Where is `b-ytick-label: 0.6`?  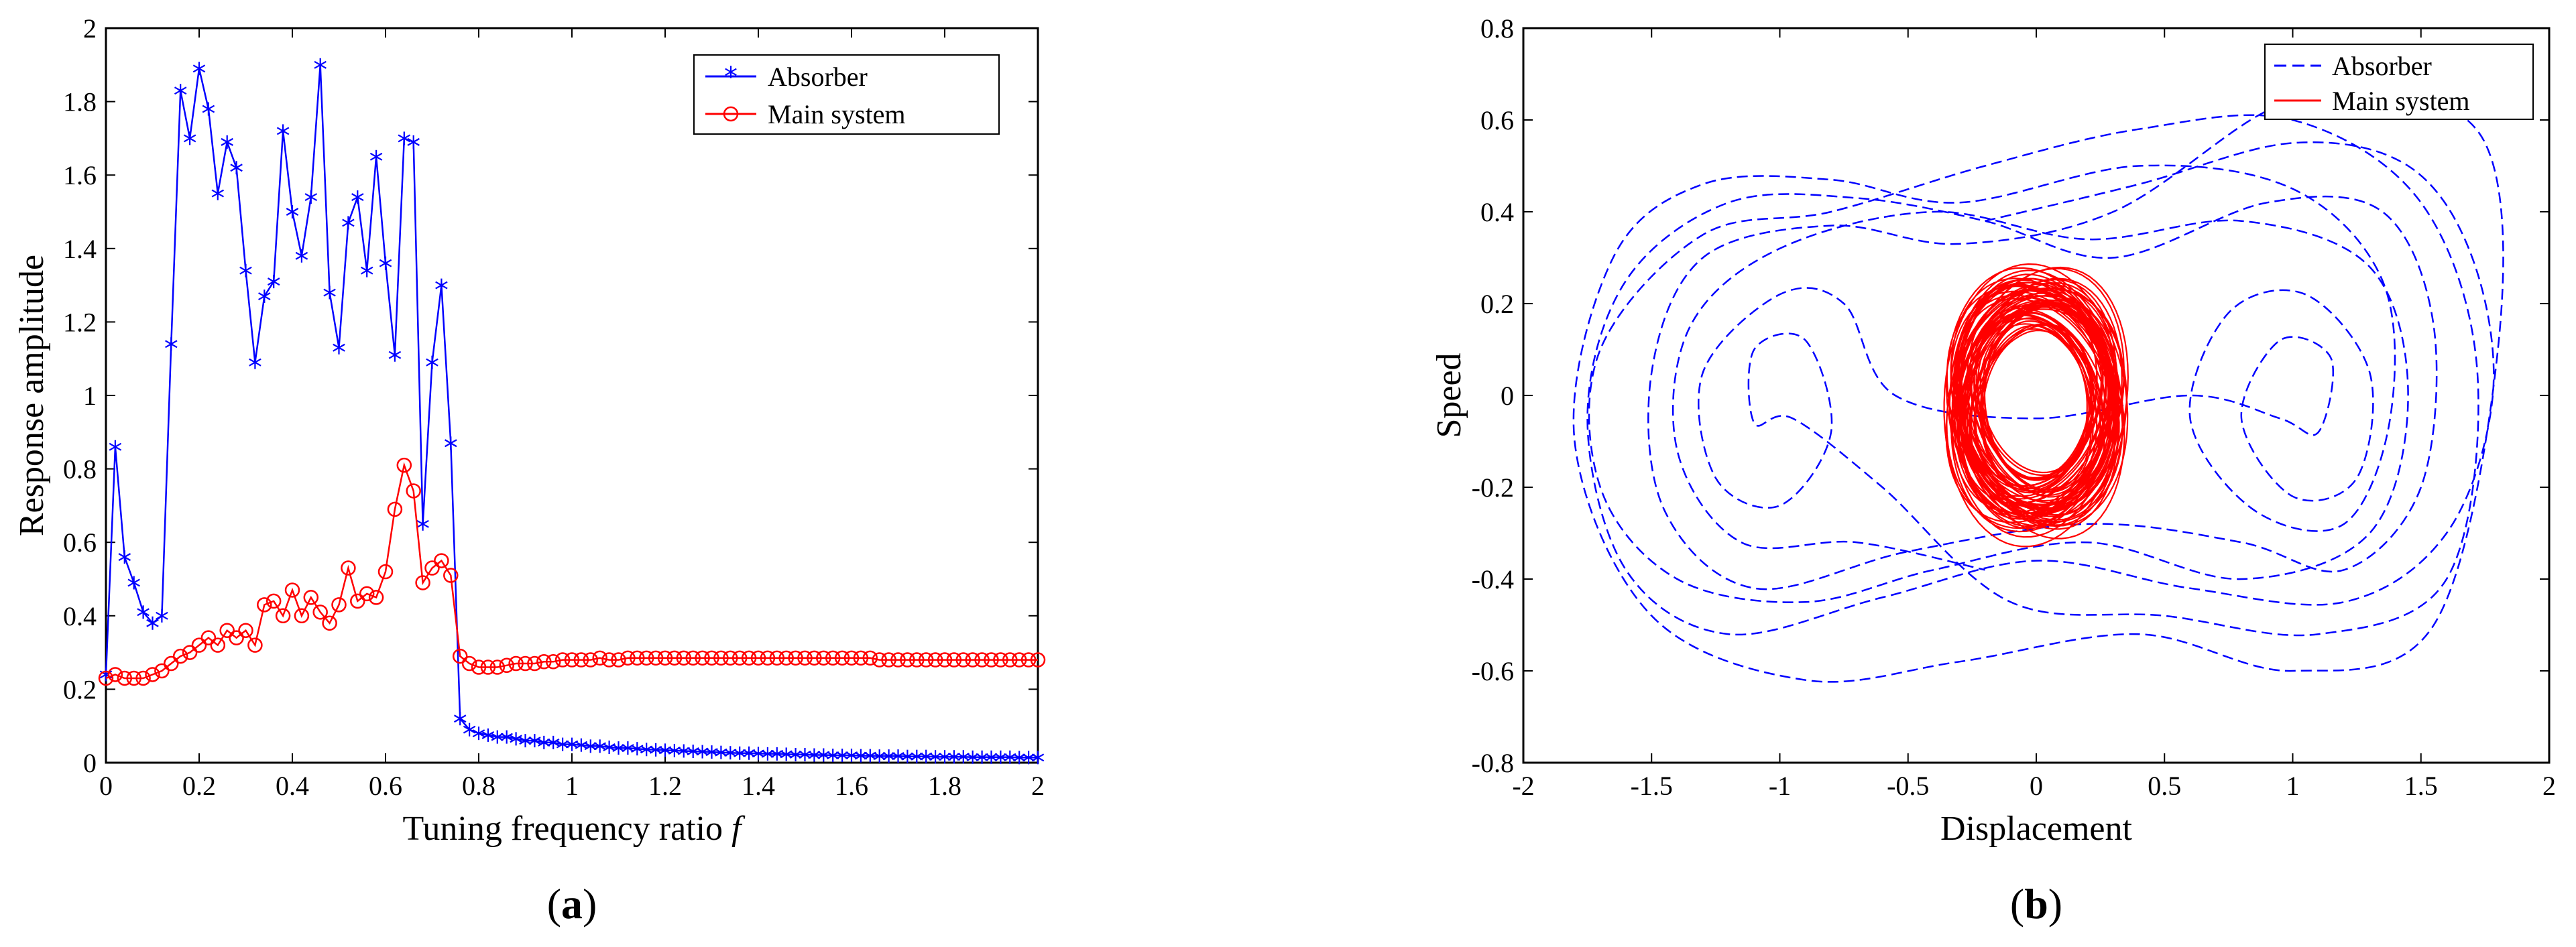 b-ytick-label: 0.6 is located at coordinates (1497, 120).